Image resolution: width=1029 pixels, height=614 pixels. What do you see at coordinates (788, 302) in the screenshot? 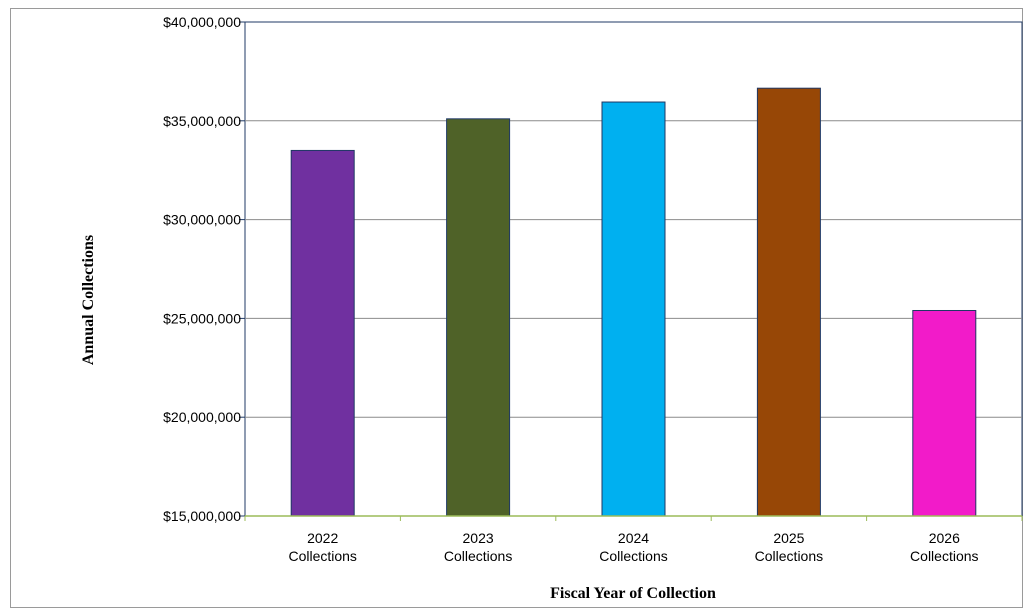
I see `bar-2025` at bounding box center [788, 302].